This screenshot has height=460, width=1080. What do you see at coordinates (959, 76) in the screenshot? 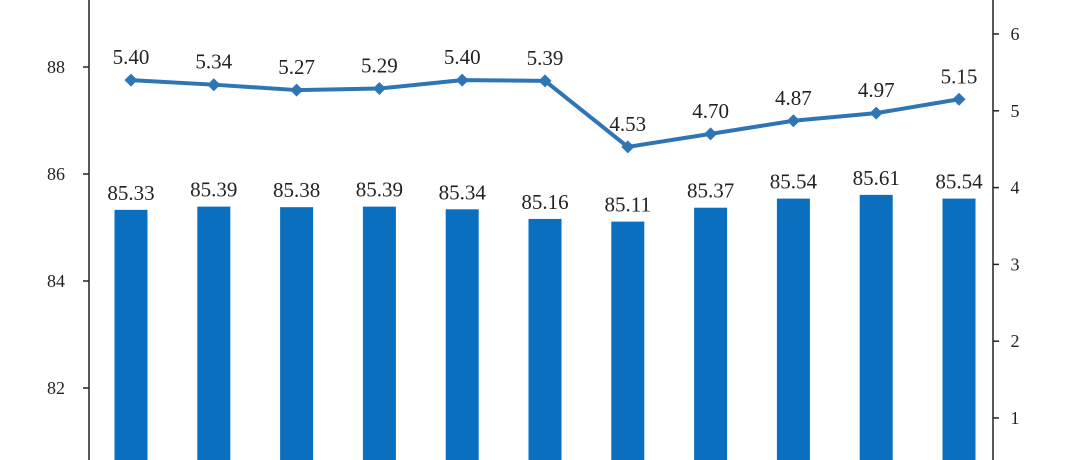
I see `line-value-label: 5.15` at bounding box center [959, 76].